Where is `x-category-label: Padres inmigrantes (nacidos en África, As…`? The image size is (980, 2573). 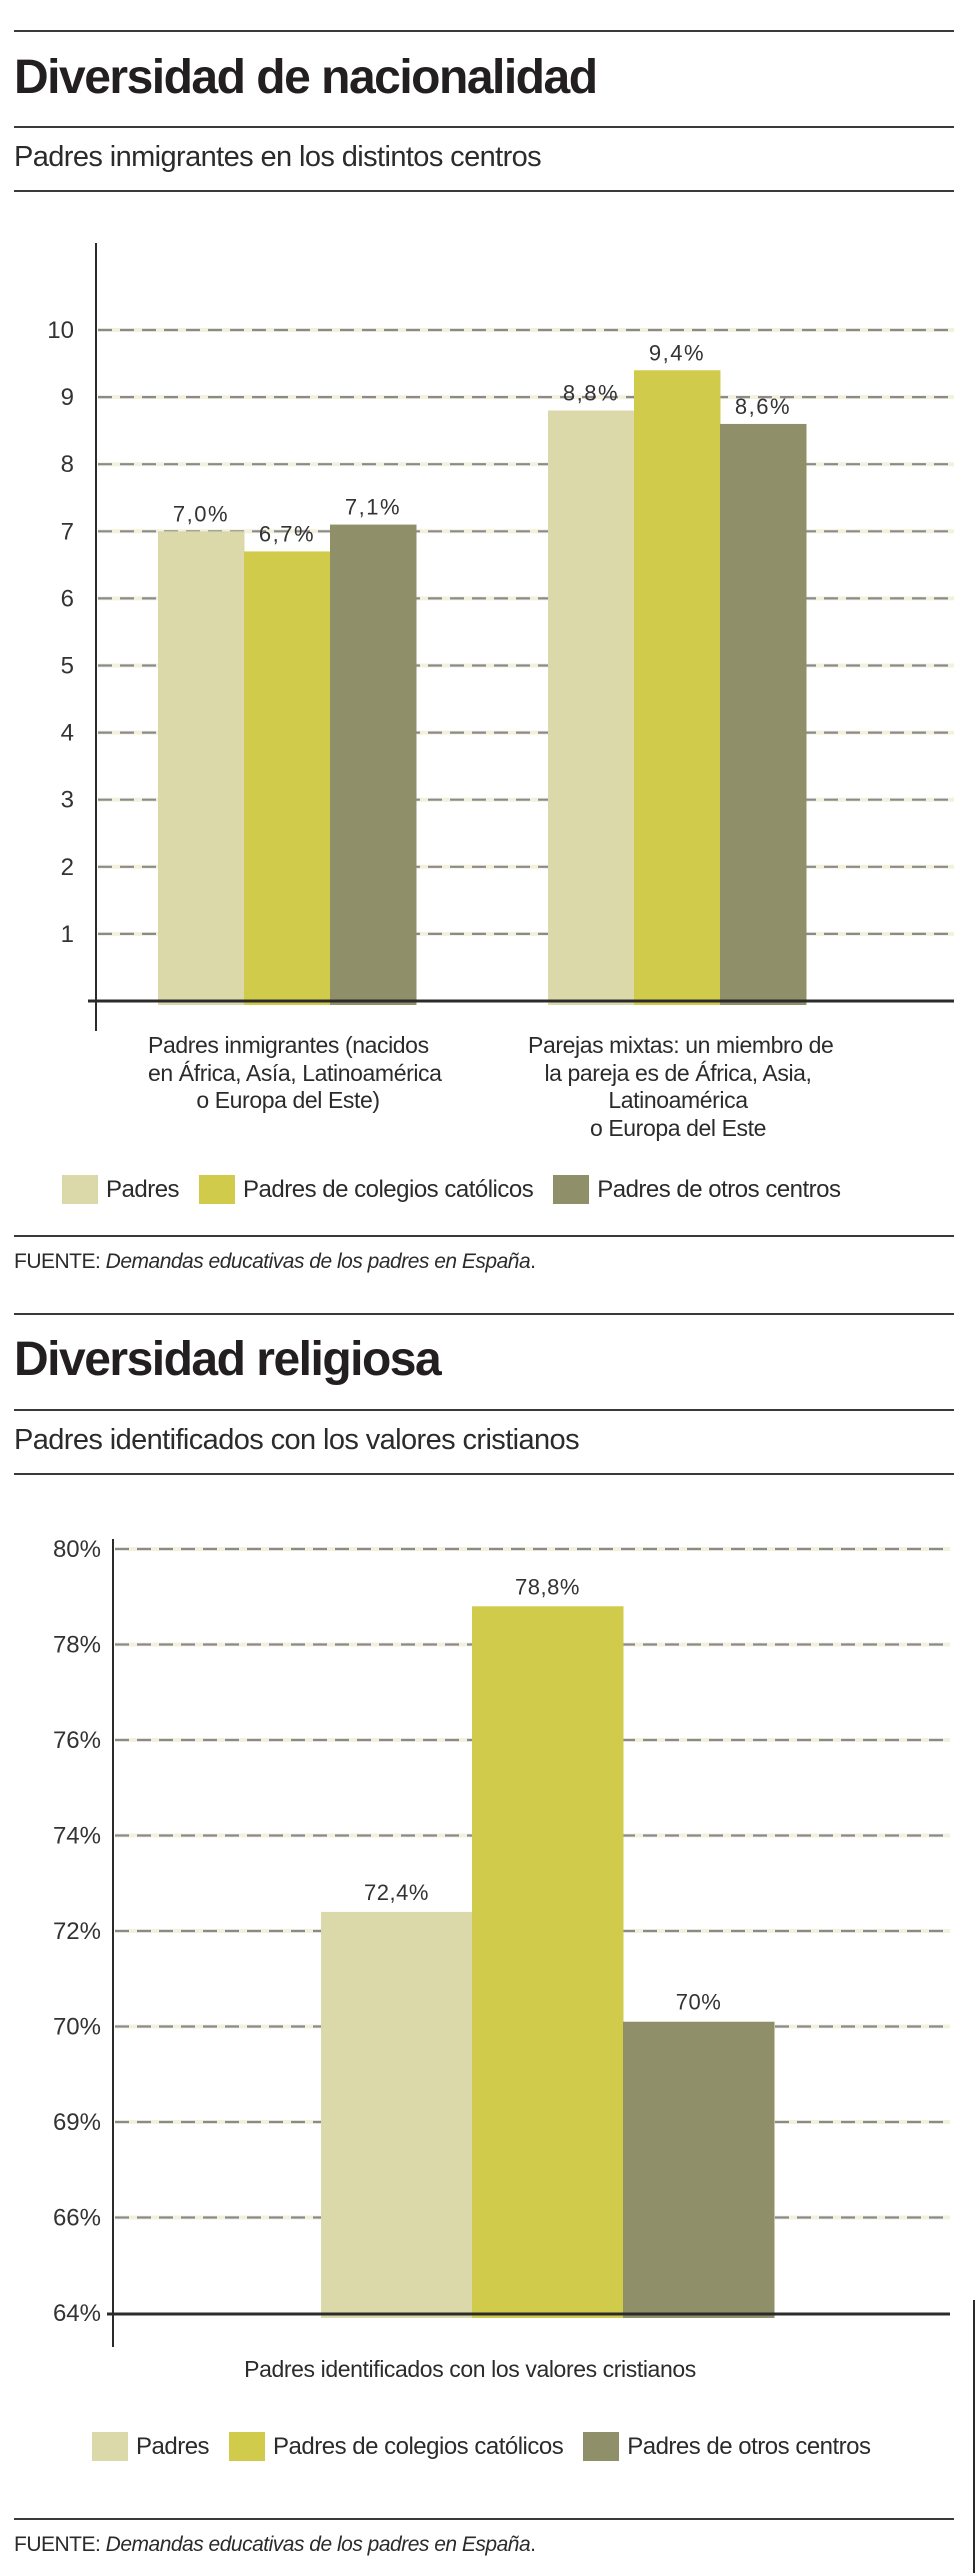
x-category-label: Padres inmigrantes (nacidos en África, As… is located at coordinates (295, 1073).